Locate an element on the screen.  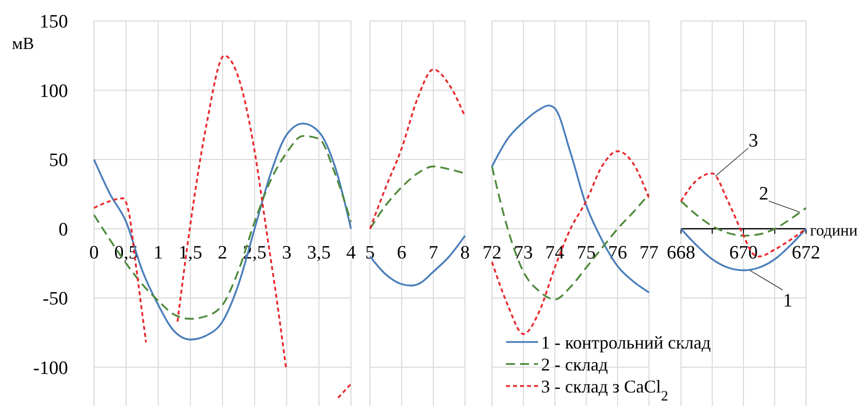
x-tick-label: 668 is located at coordinates (681, 253).